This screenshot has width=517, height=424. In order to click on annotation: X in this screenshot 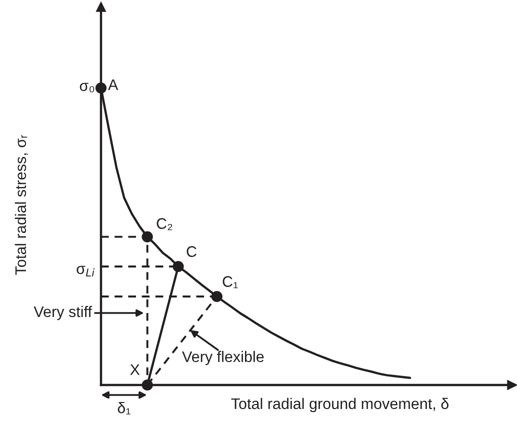, I will do `click(135, 369)`.